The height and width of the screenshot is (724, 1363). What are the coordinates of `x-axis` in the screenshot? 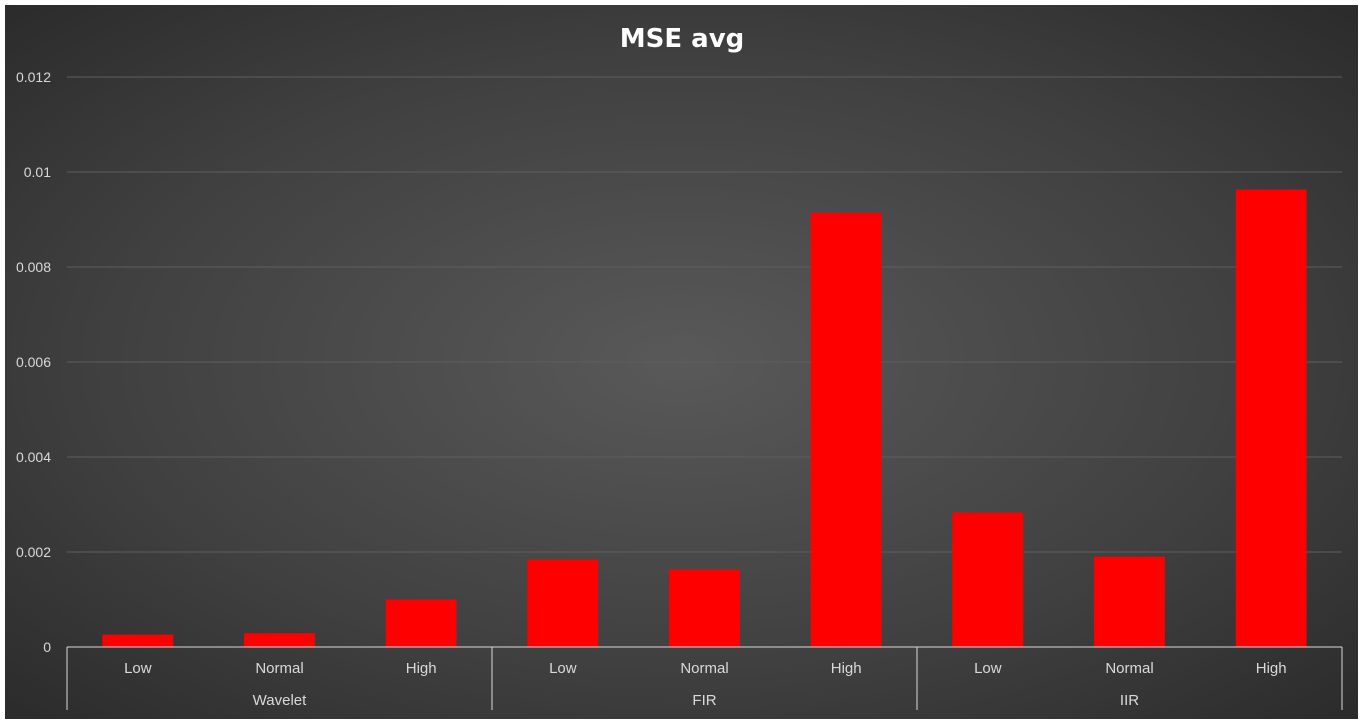 It's located at (704, 678).